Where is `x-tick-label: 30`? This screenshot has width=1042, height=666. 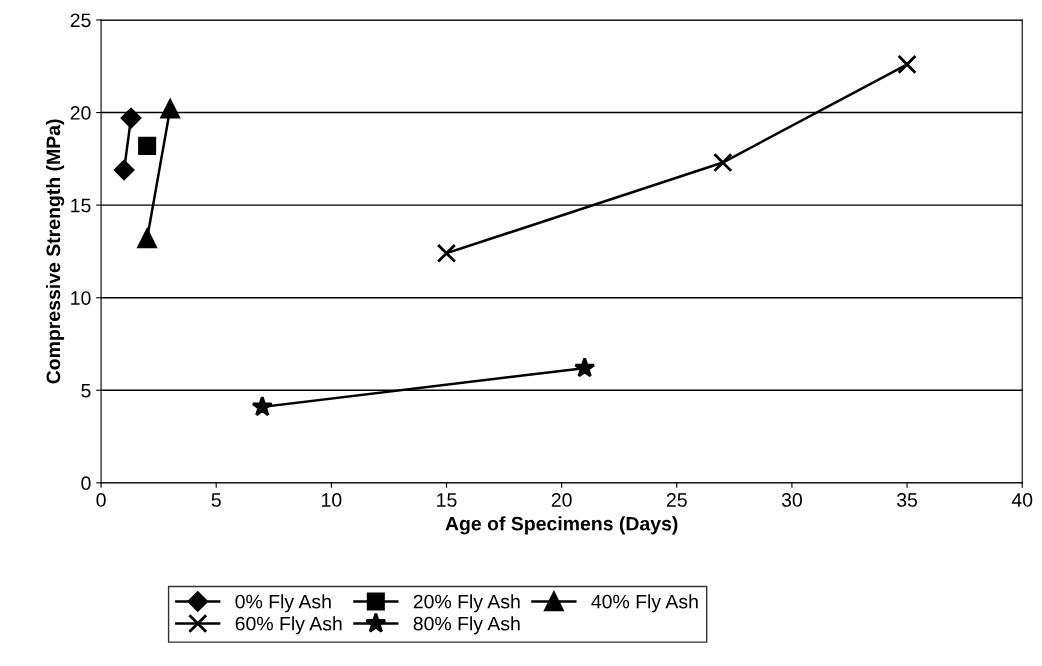 x-tick-label: 30 is located at coordinates (791, 500).